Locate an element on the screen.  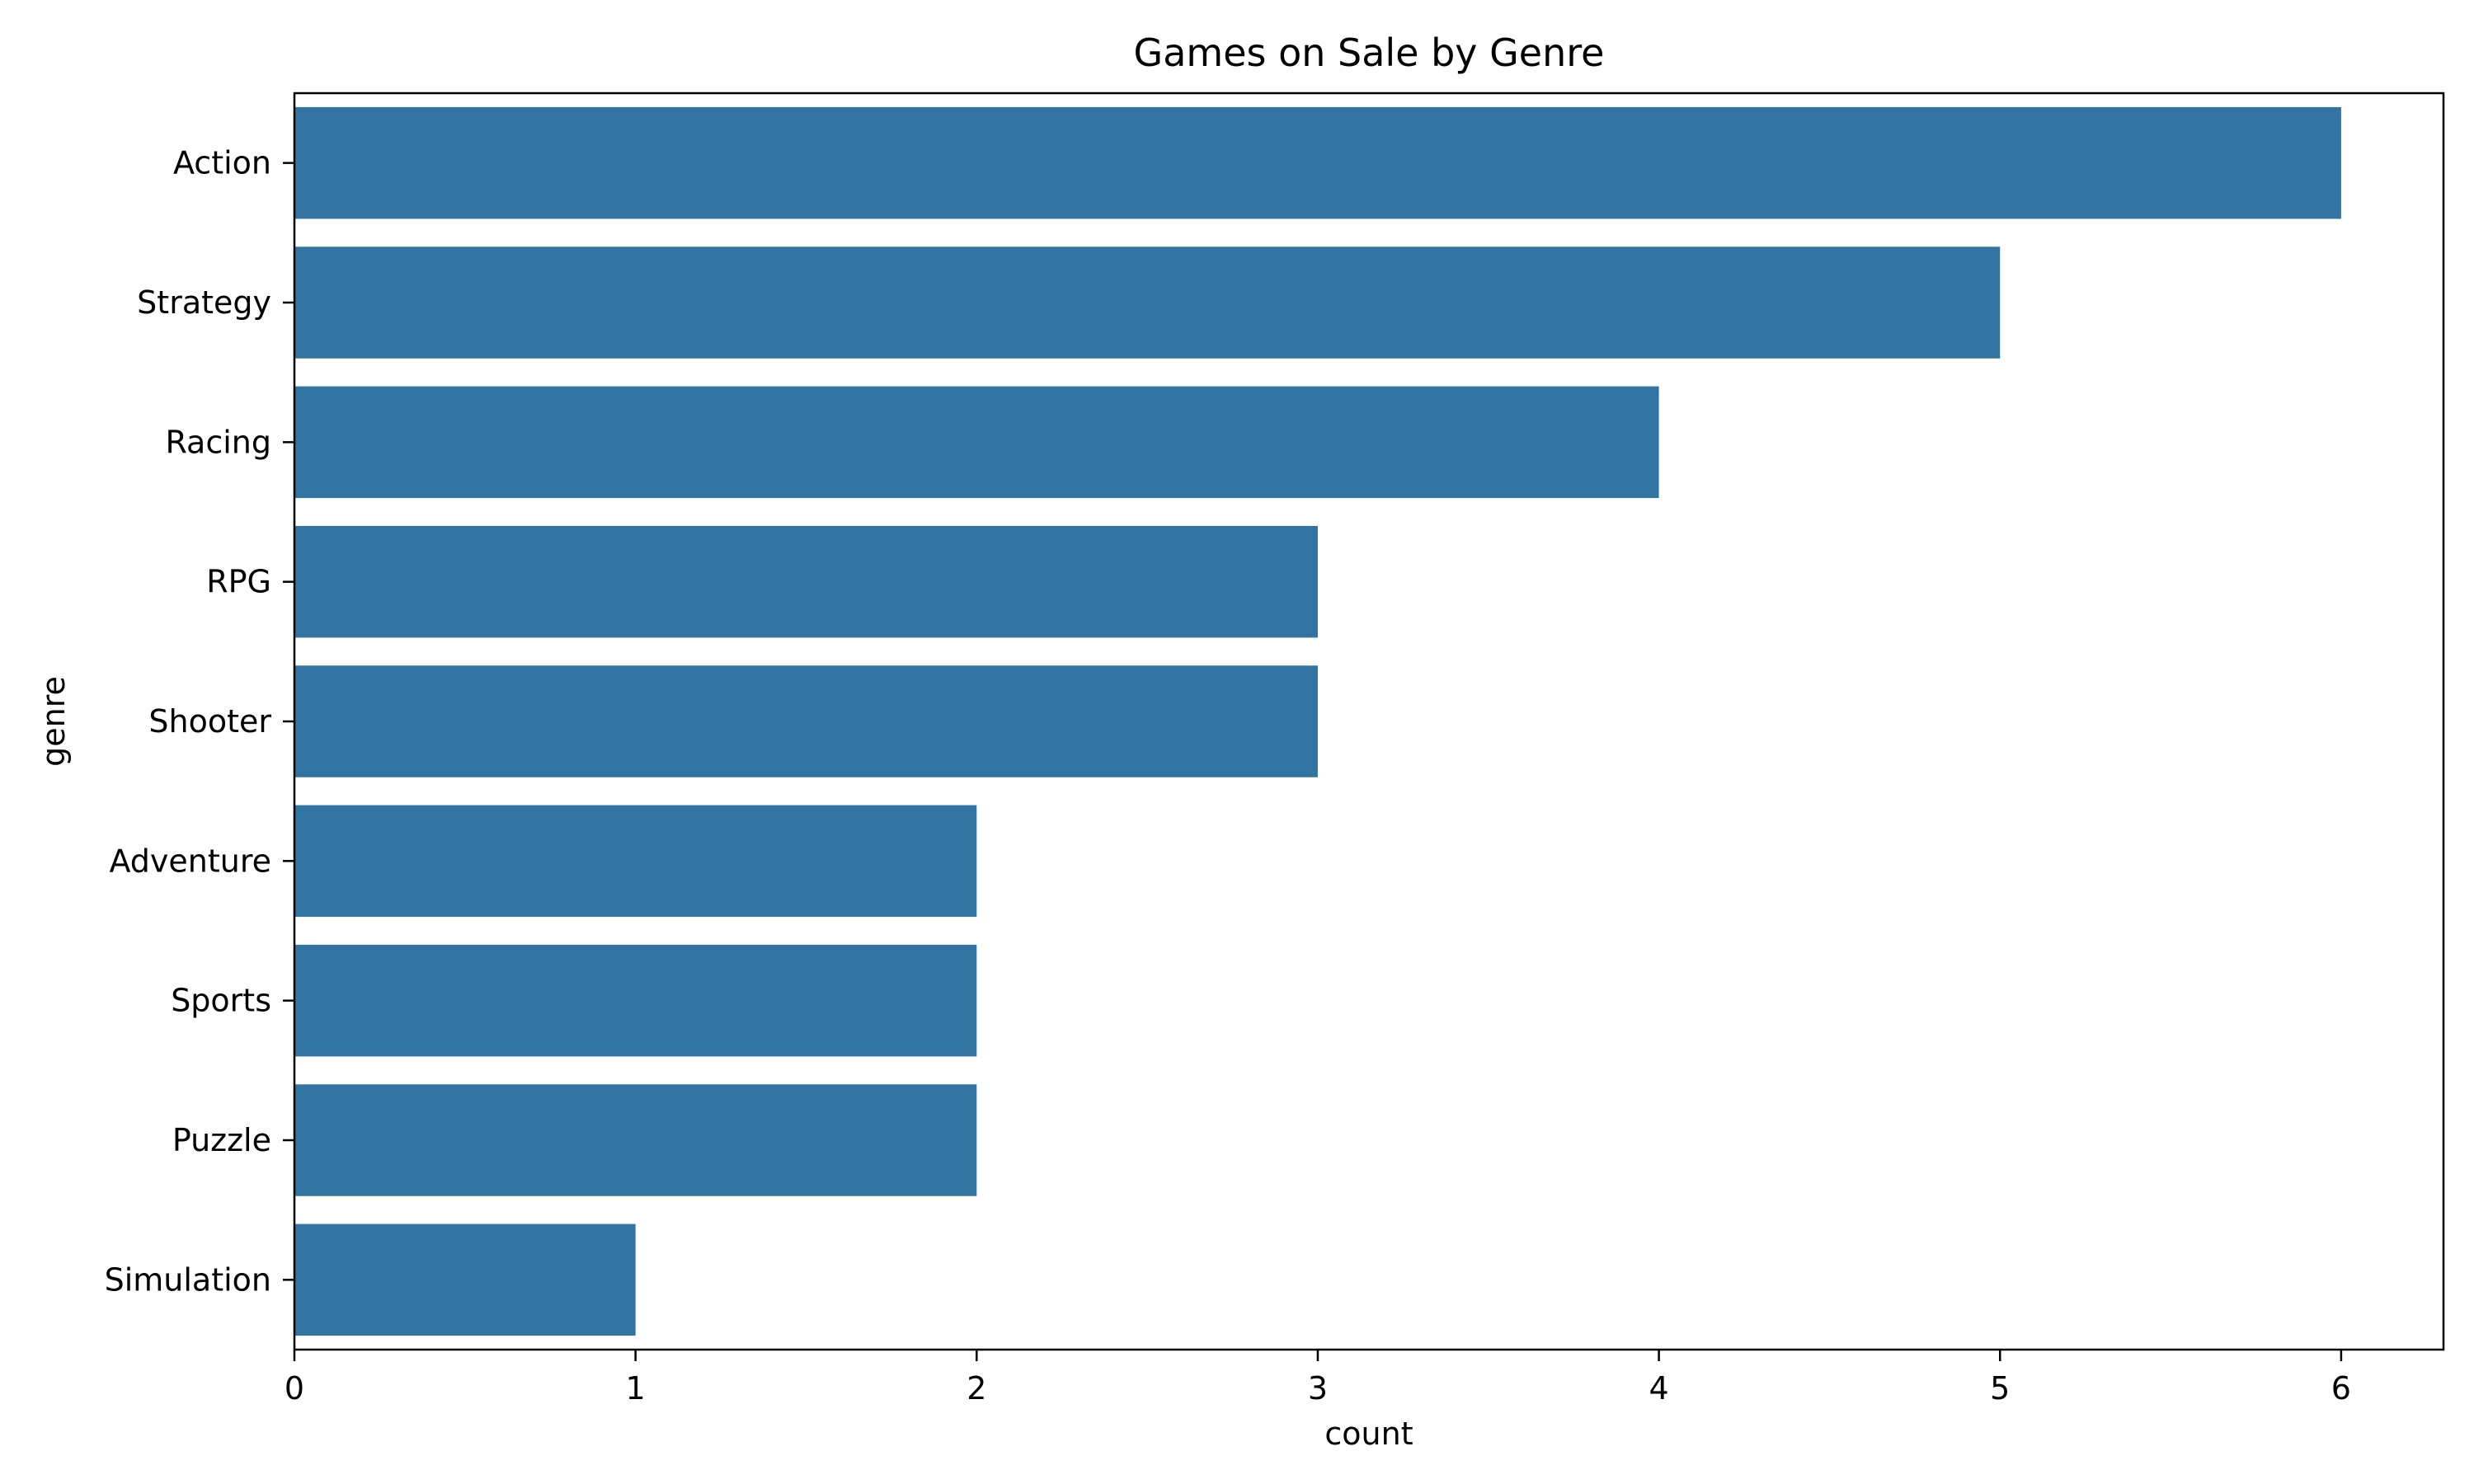
x-axis-label: count is located at coordinates (1368, 1434).